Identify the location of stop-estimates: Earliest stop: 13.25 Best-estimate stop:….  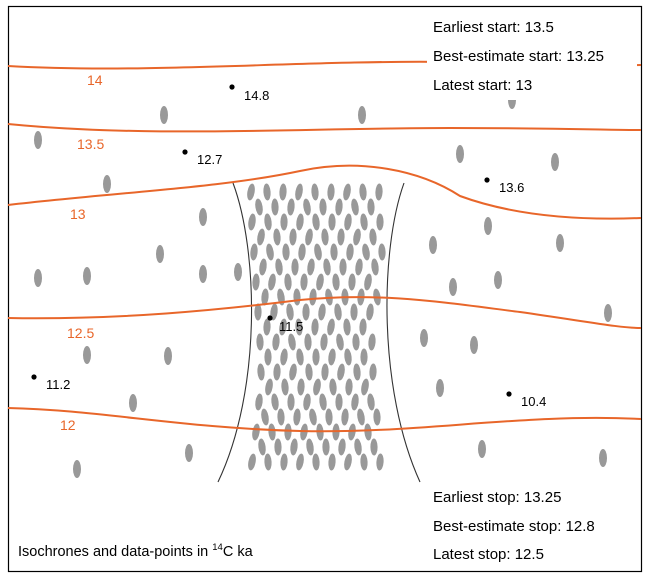
(527, 525).